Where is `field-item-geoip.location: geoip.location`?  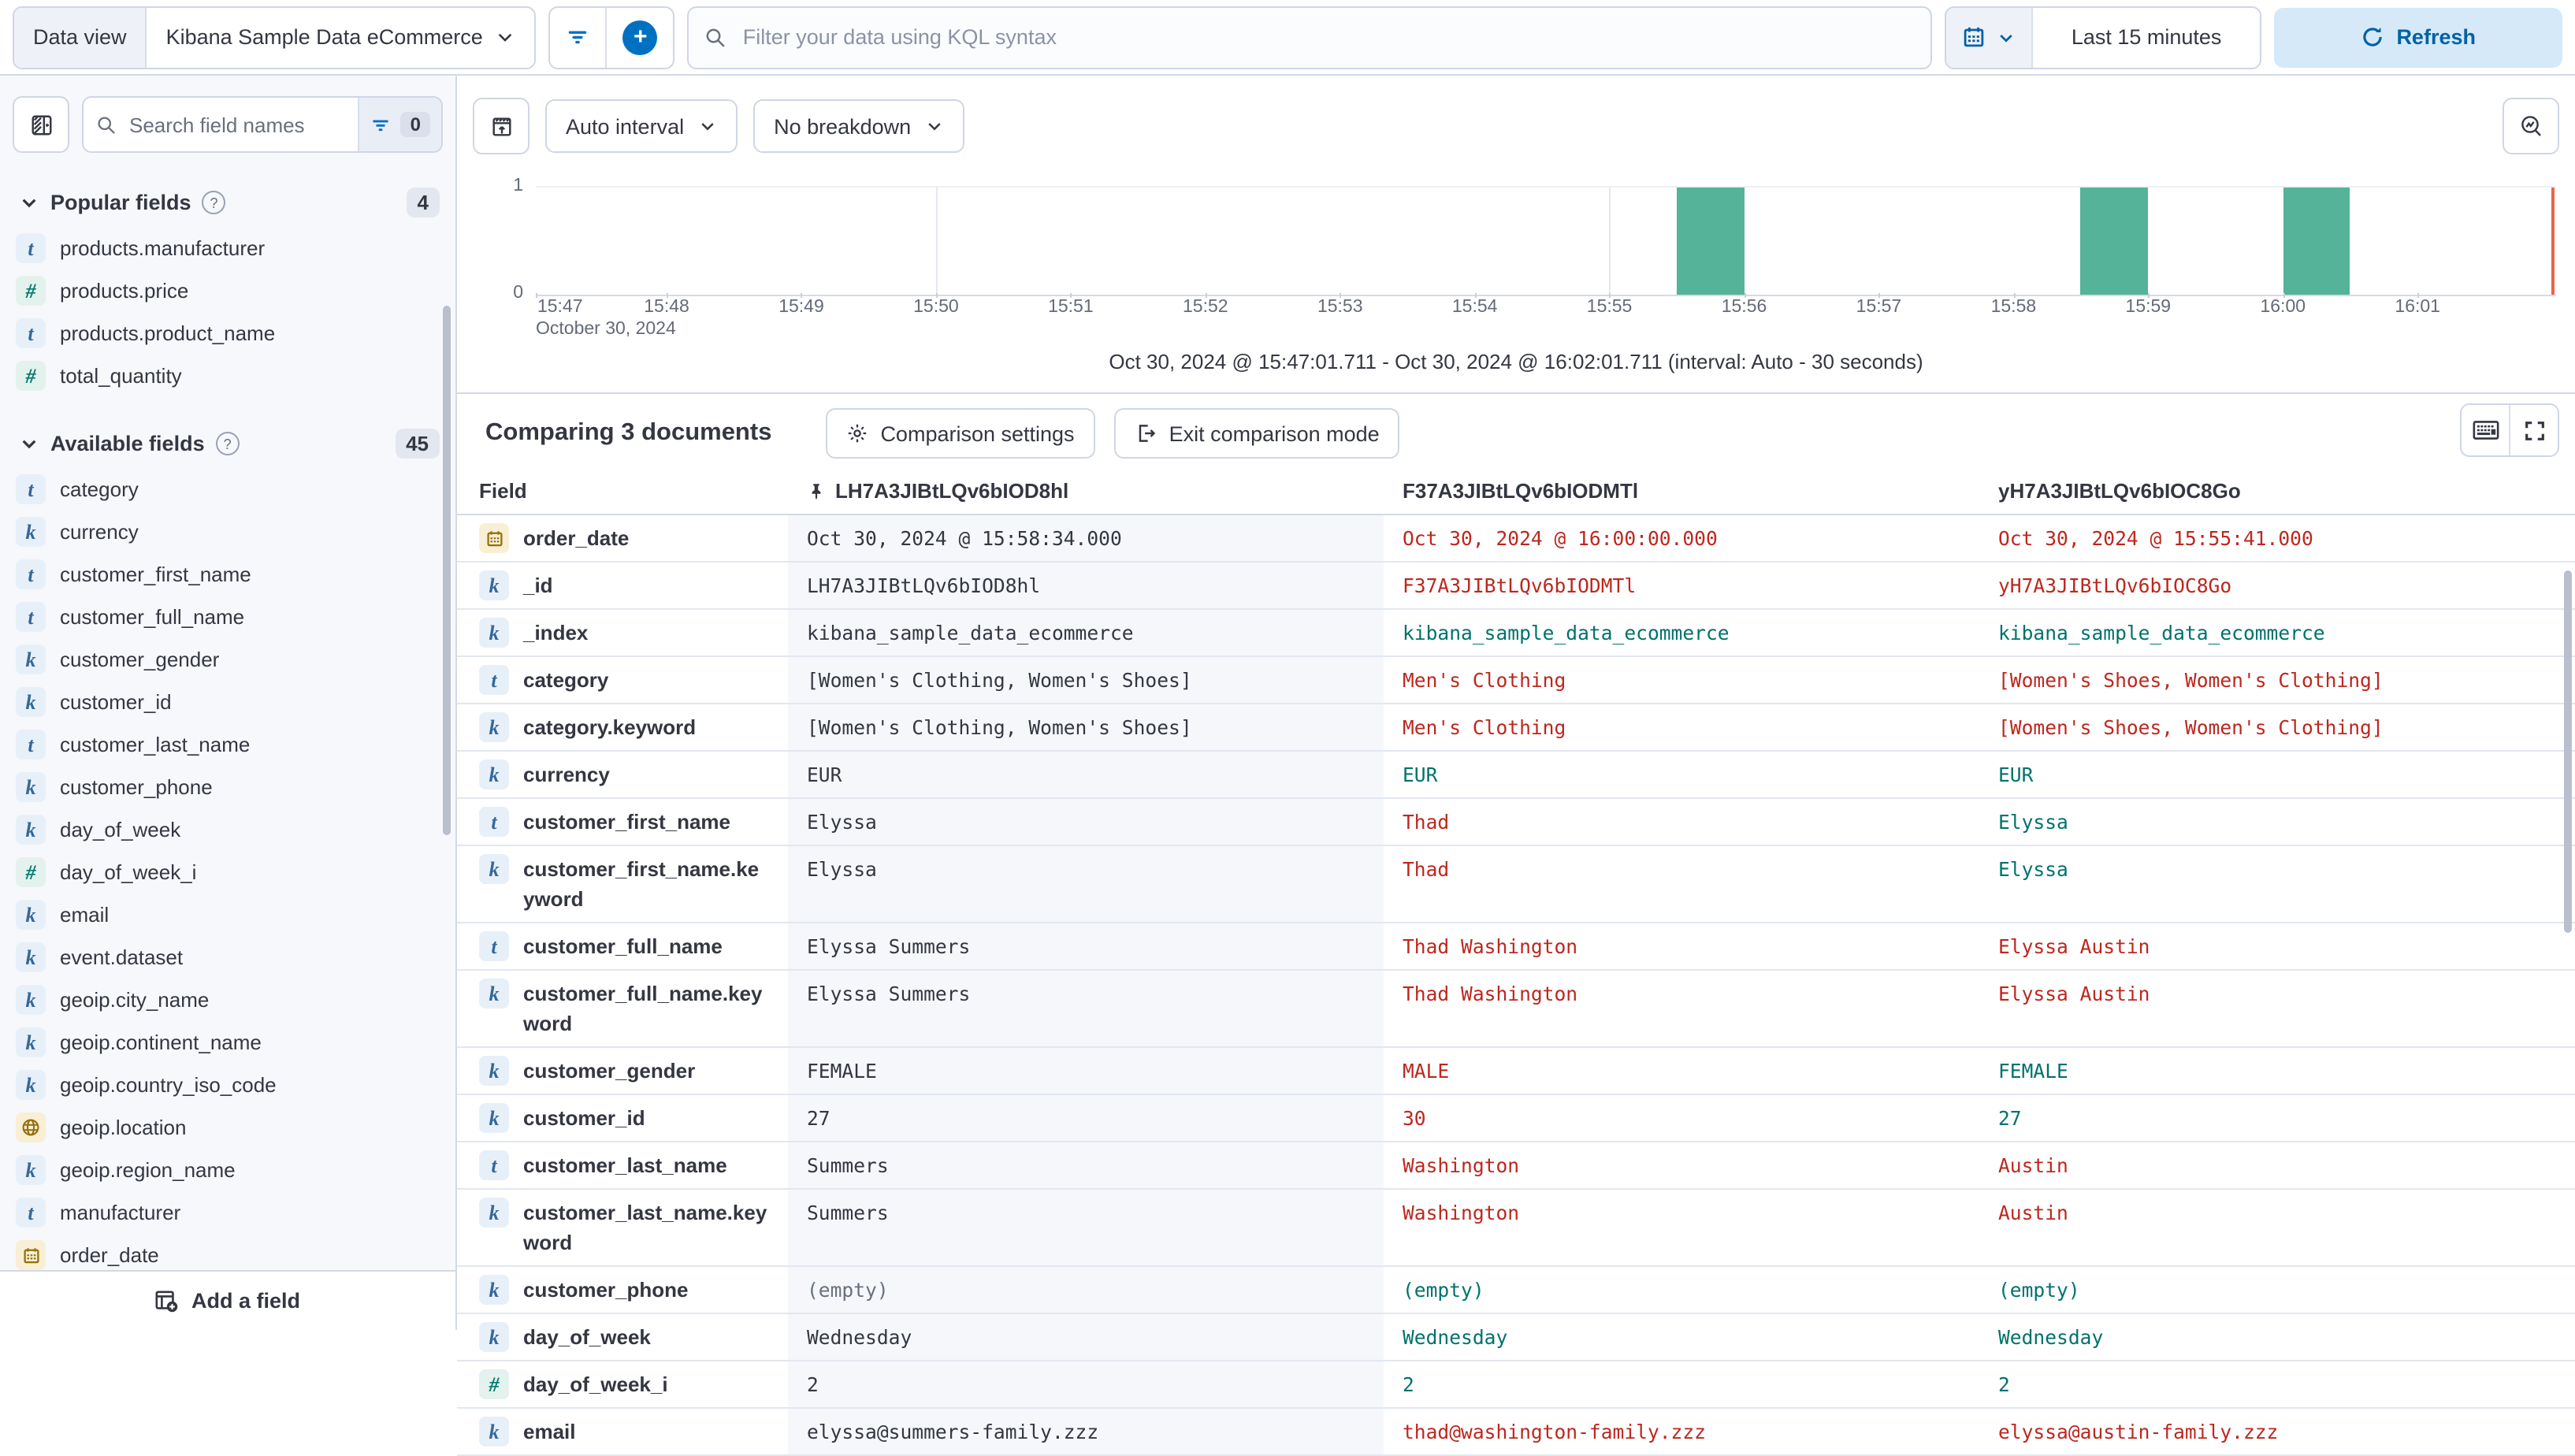
field-item-geoip.location: geoip.location is located at coordinates (227, 1127).